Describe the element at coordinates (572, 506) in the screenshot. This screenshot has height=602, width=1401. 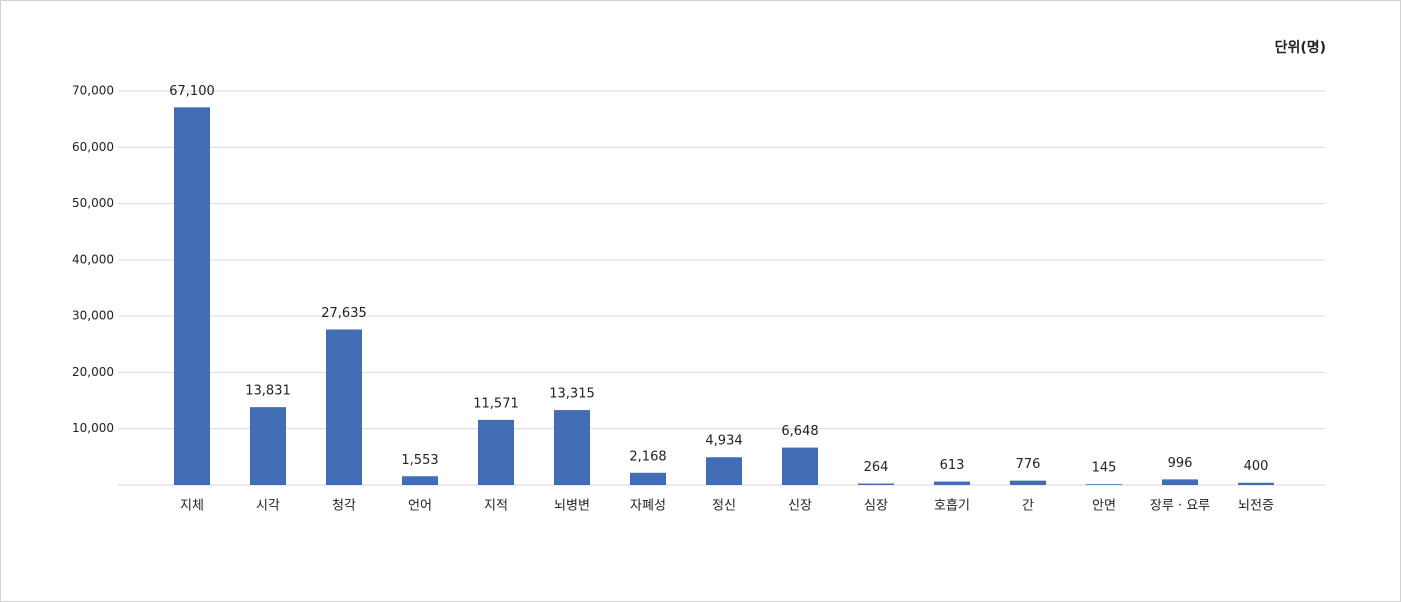
I see `x-tick-label: 뇌병변` at that location.